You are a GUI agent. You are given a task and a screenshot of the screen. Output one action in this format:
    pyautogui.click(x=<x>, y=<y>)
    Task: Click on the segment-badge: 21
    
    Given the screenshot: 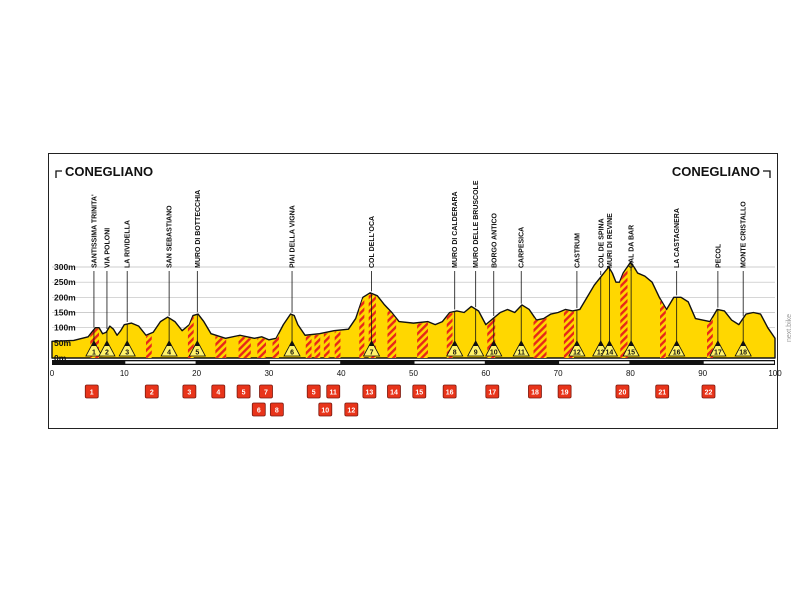 What is the action you would take?
    pyautogui.click(x=662, y=391)
    